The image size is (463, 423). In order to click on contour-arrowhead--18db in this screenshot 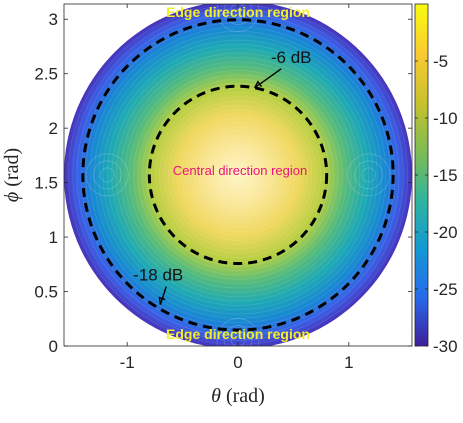, I will do `click(162, 300)`.